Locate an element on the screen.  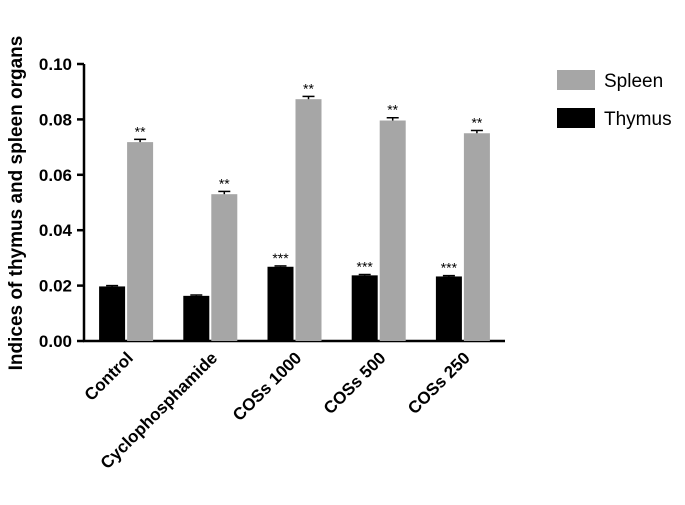
x-category-label: Control is located at coordinates (109, 376).